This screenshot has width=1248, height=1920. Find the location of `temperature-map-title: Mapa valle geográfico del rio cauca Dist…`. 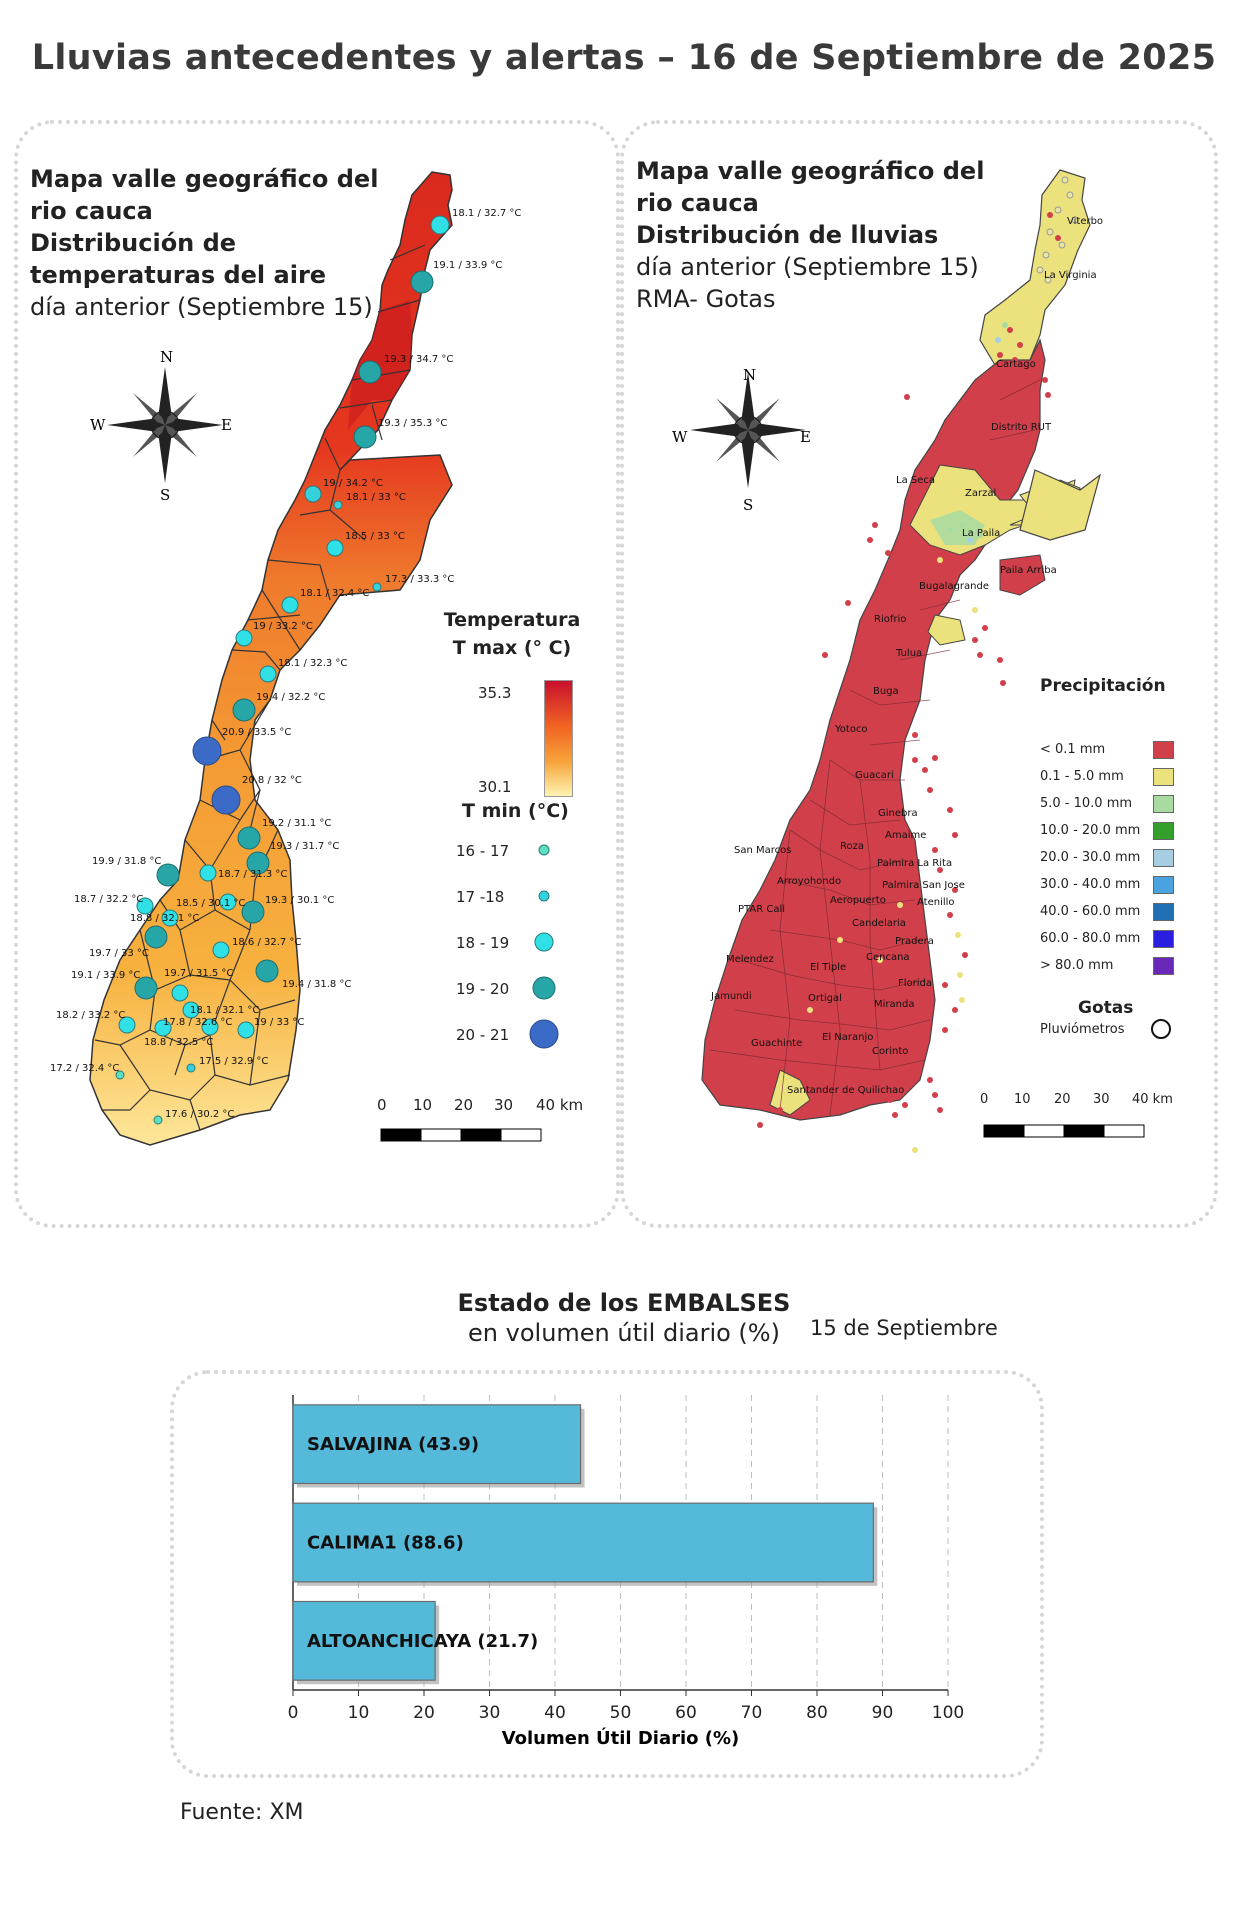

temperature-map-title: Mapa valle geográfico del rio cauca Dist… is located at coordinates (230, 243).